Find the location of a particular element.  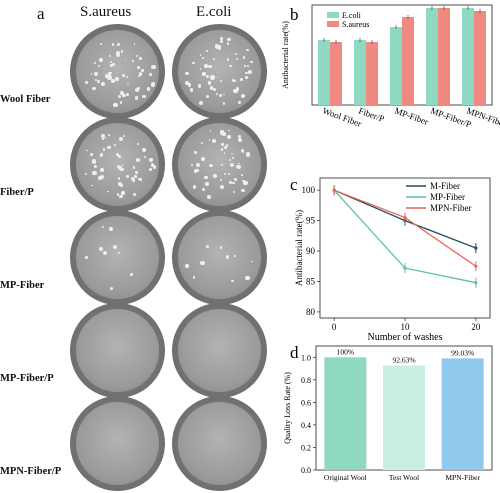

data-label: 100% is located at coordinates (346, 351).